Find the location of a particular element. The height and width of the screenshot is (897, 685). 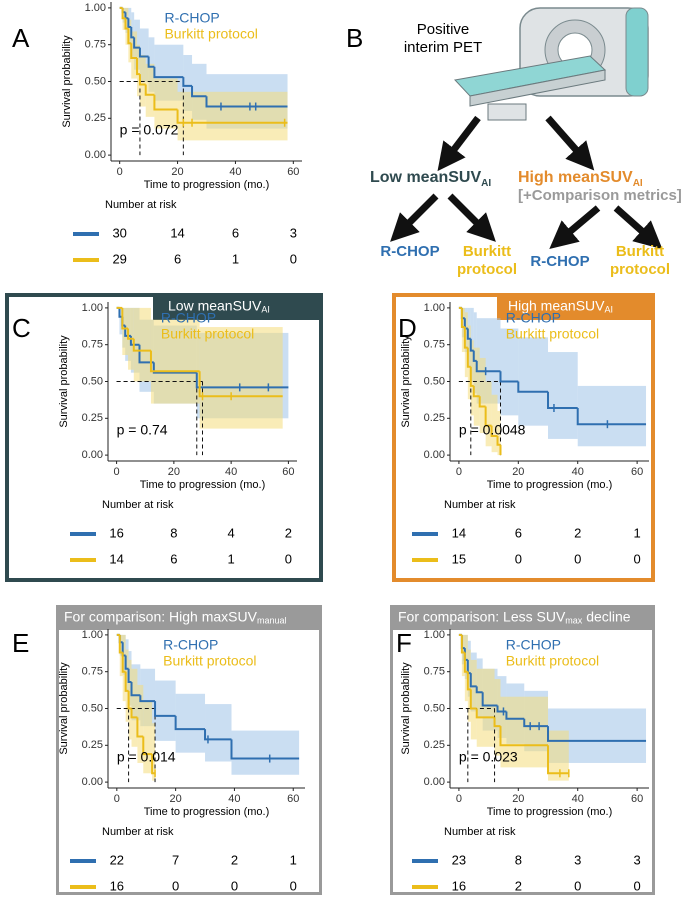

panel-letter: D is located at coordinates (407, 328).